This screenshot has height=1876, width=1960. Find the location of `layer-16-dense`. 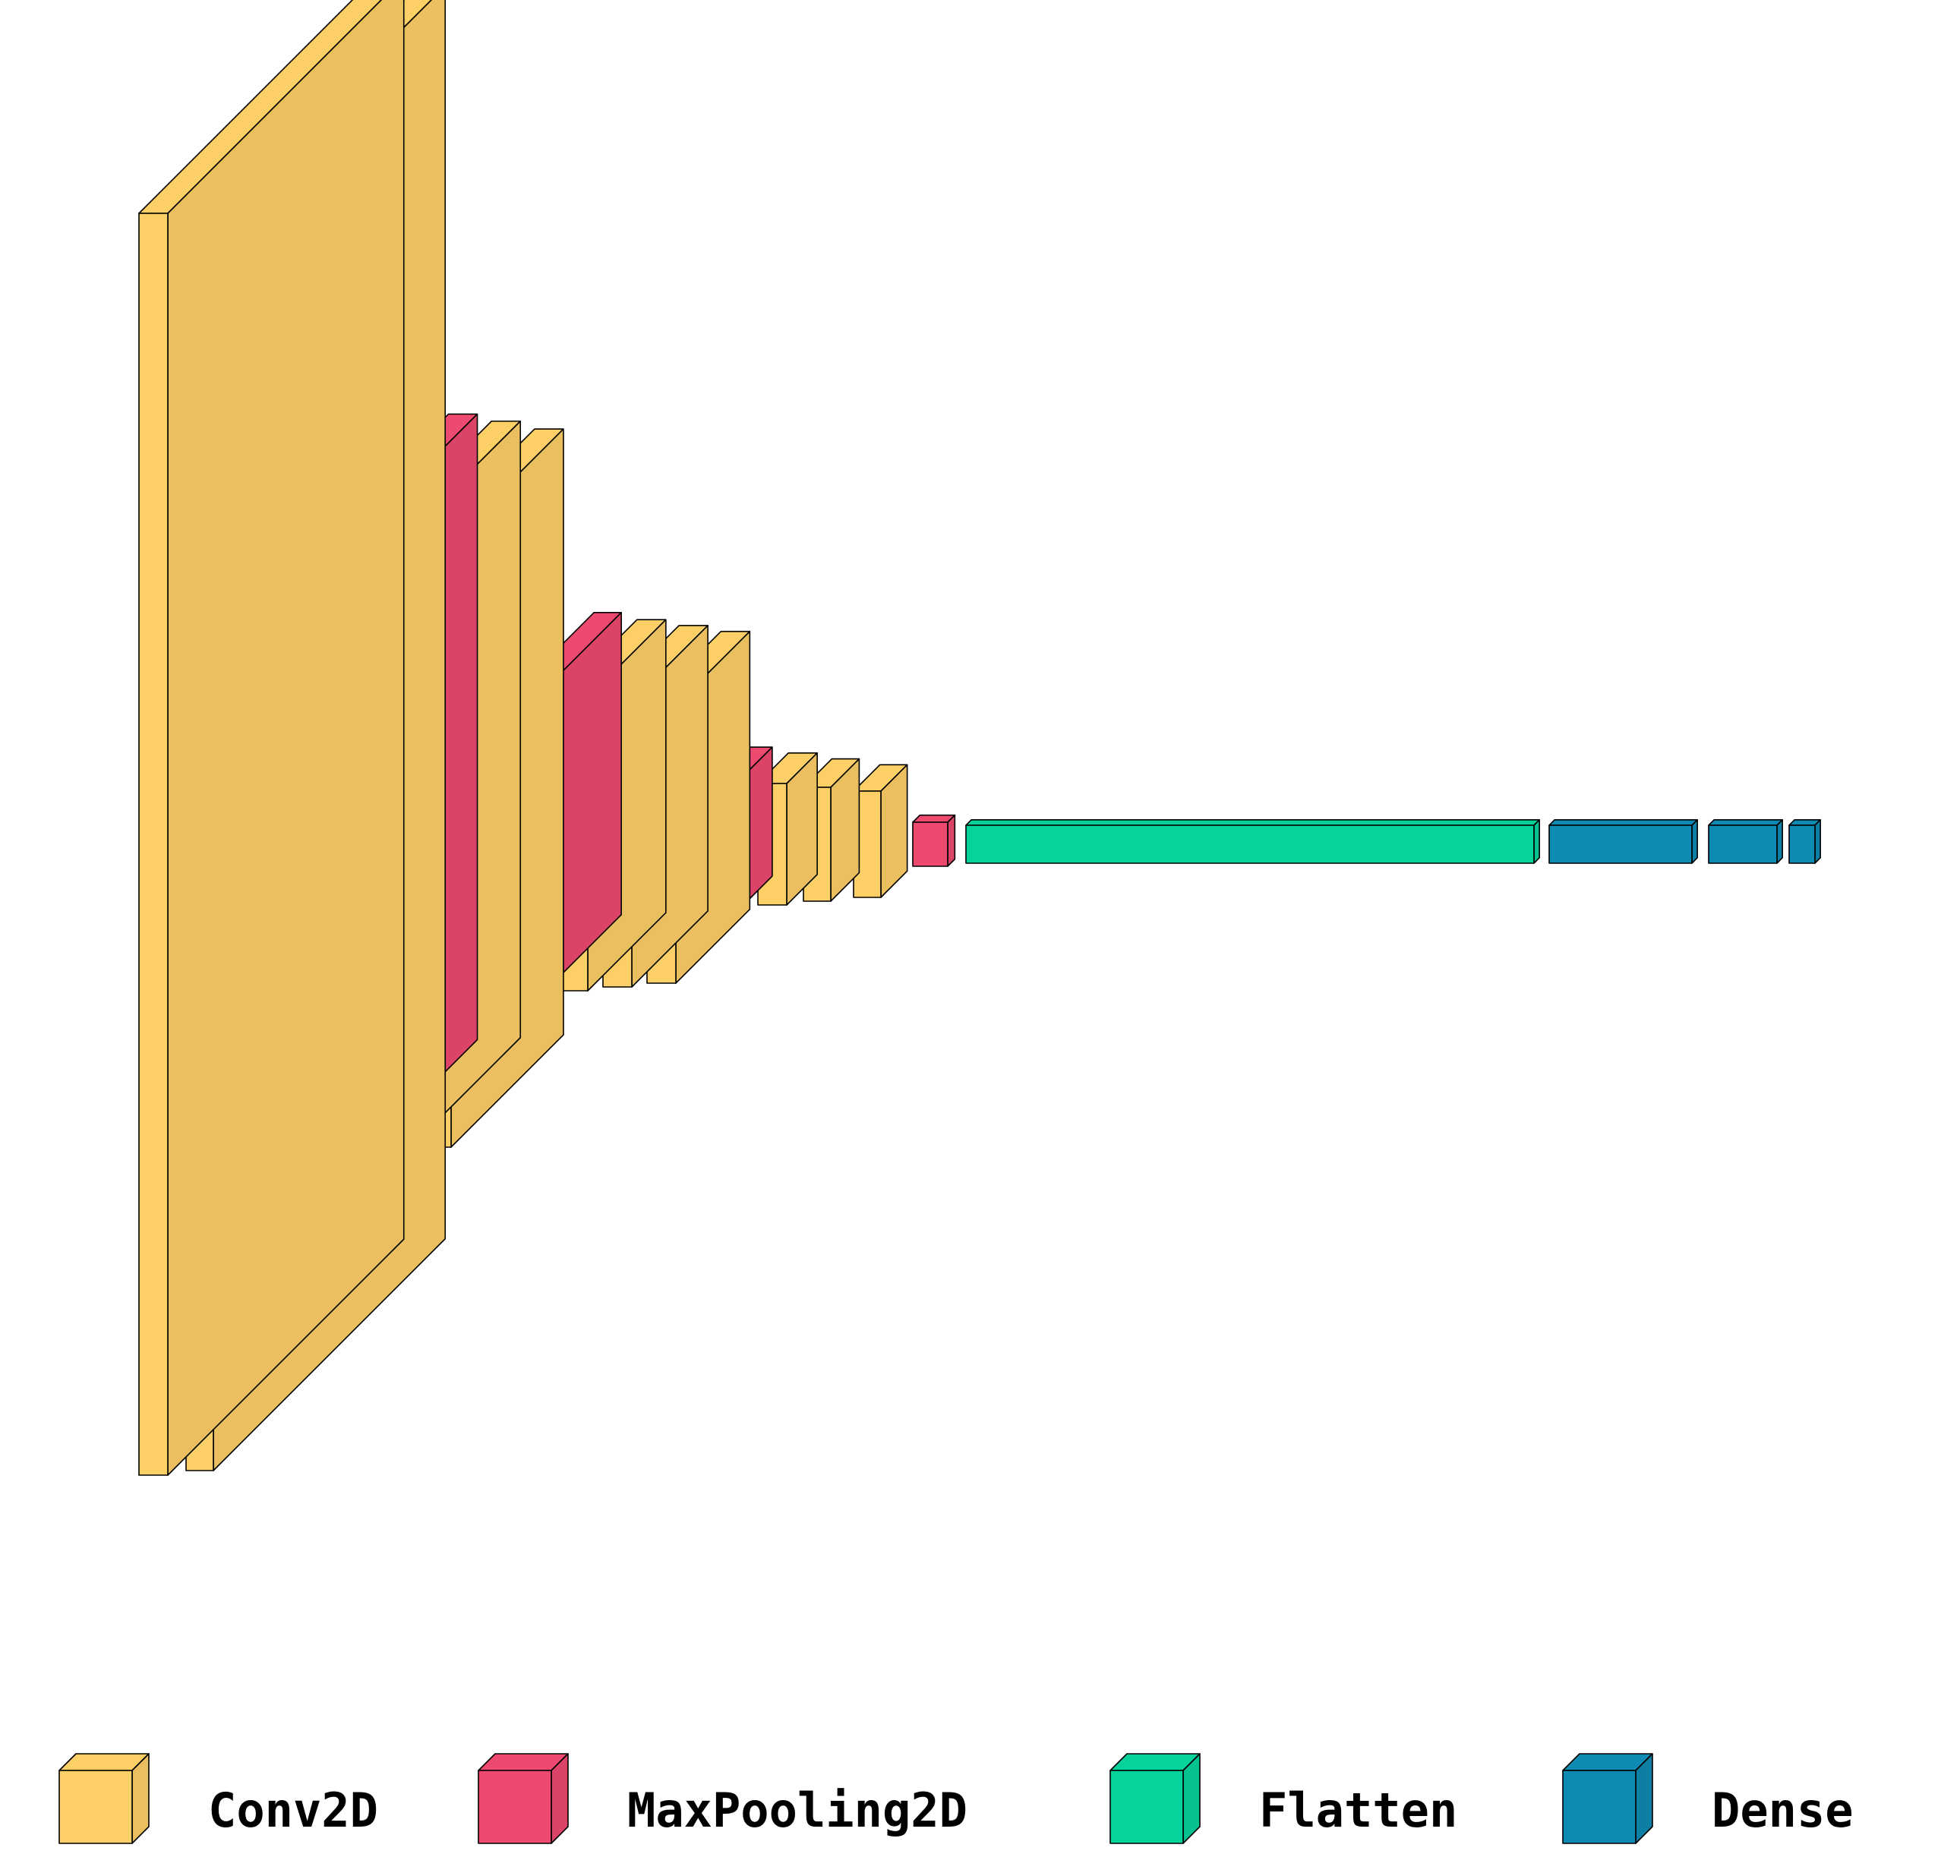

layer-16-dense is located at coordinates (1623, 842).